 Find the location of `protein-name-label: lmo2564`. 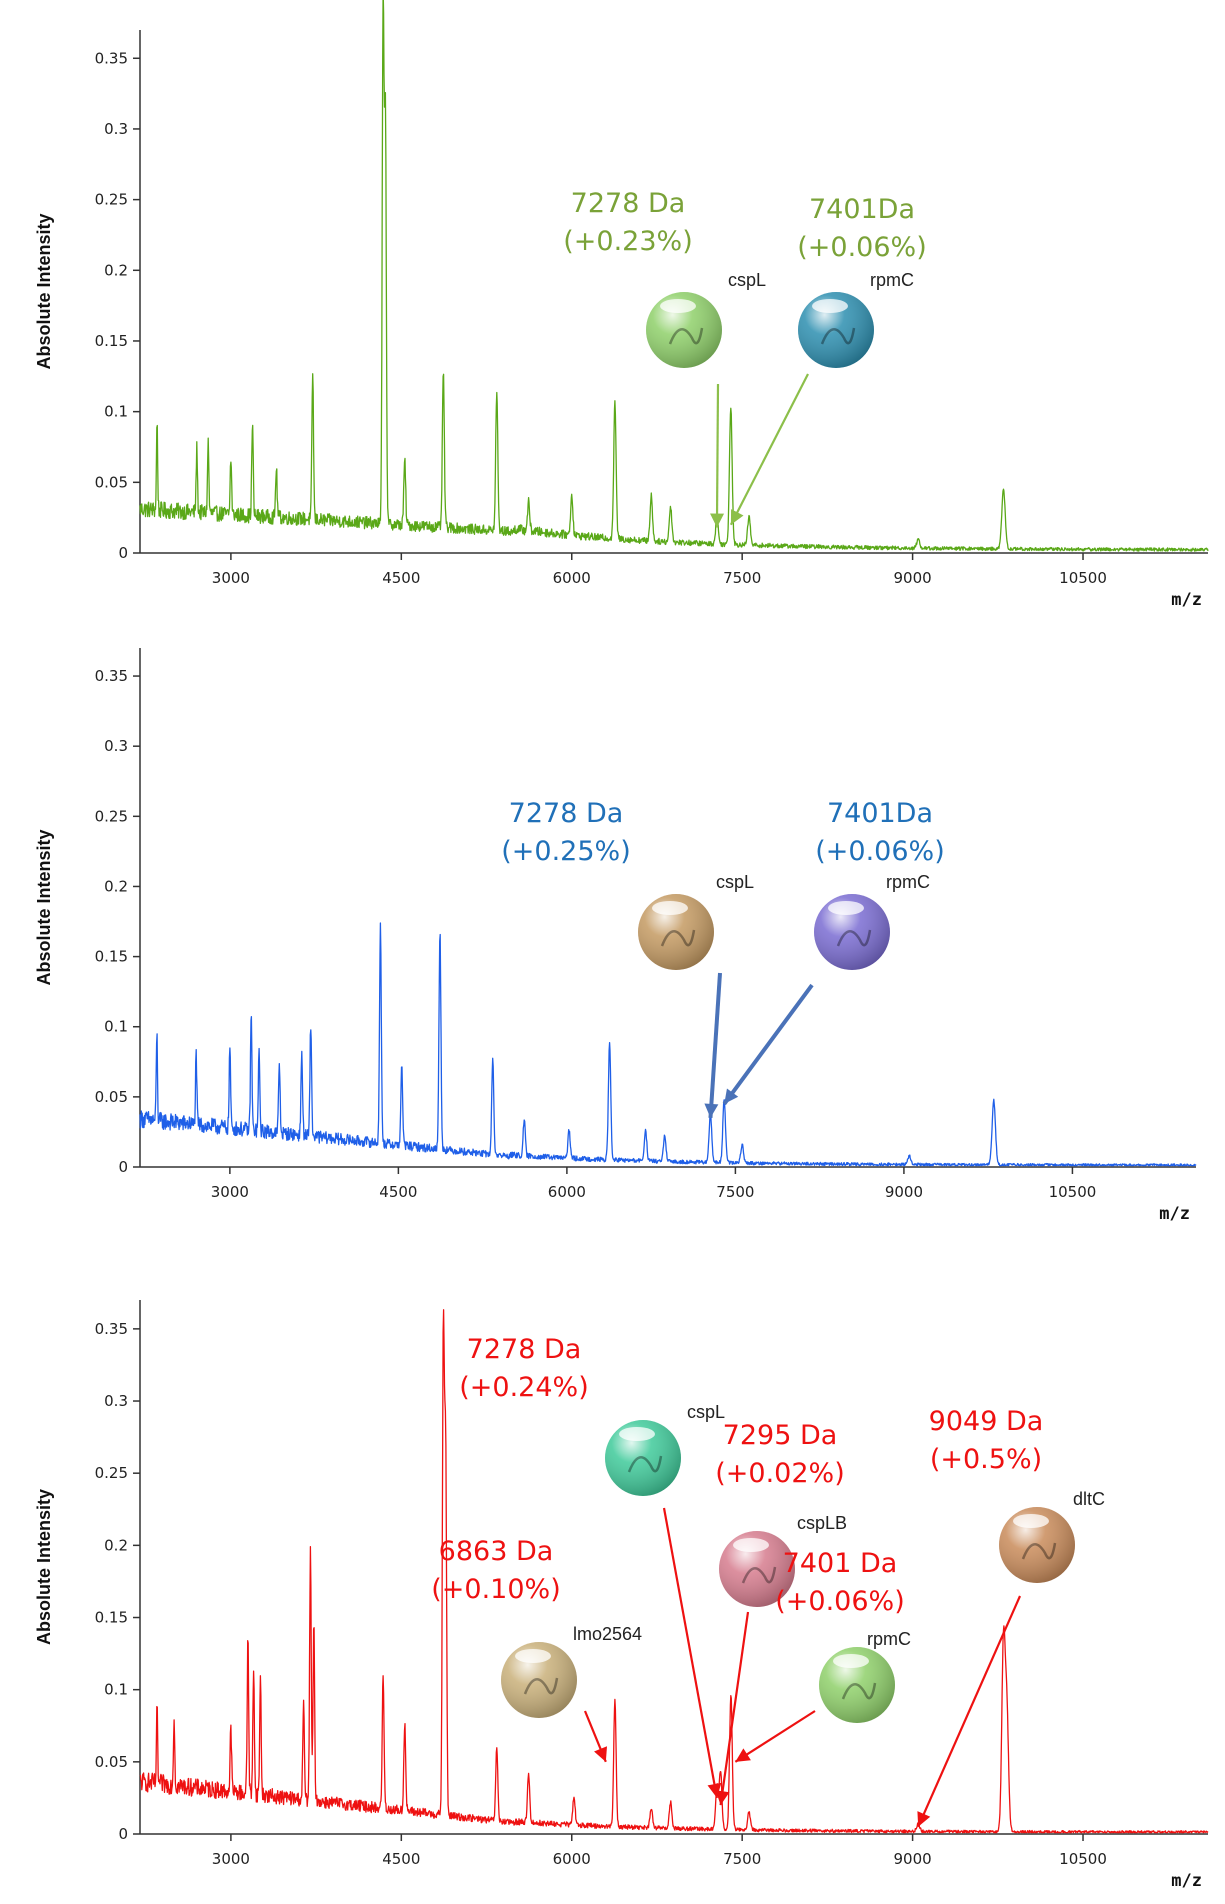

protein-name-label: lmo2564 is located at coordinates (607, 1634).